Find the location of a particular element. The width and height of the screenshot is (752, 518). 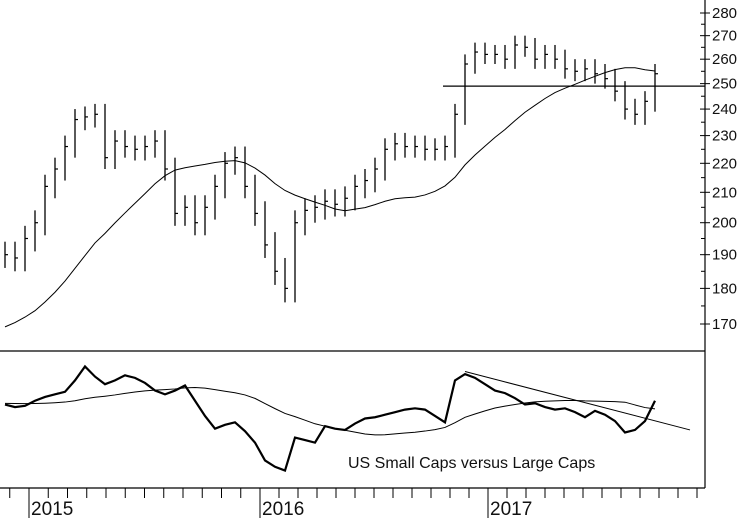

x-tick-label-2015: 2015 is located at coordinates (52, 508).